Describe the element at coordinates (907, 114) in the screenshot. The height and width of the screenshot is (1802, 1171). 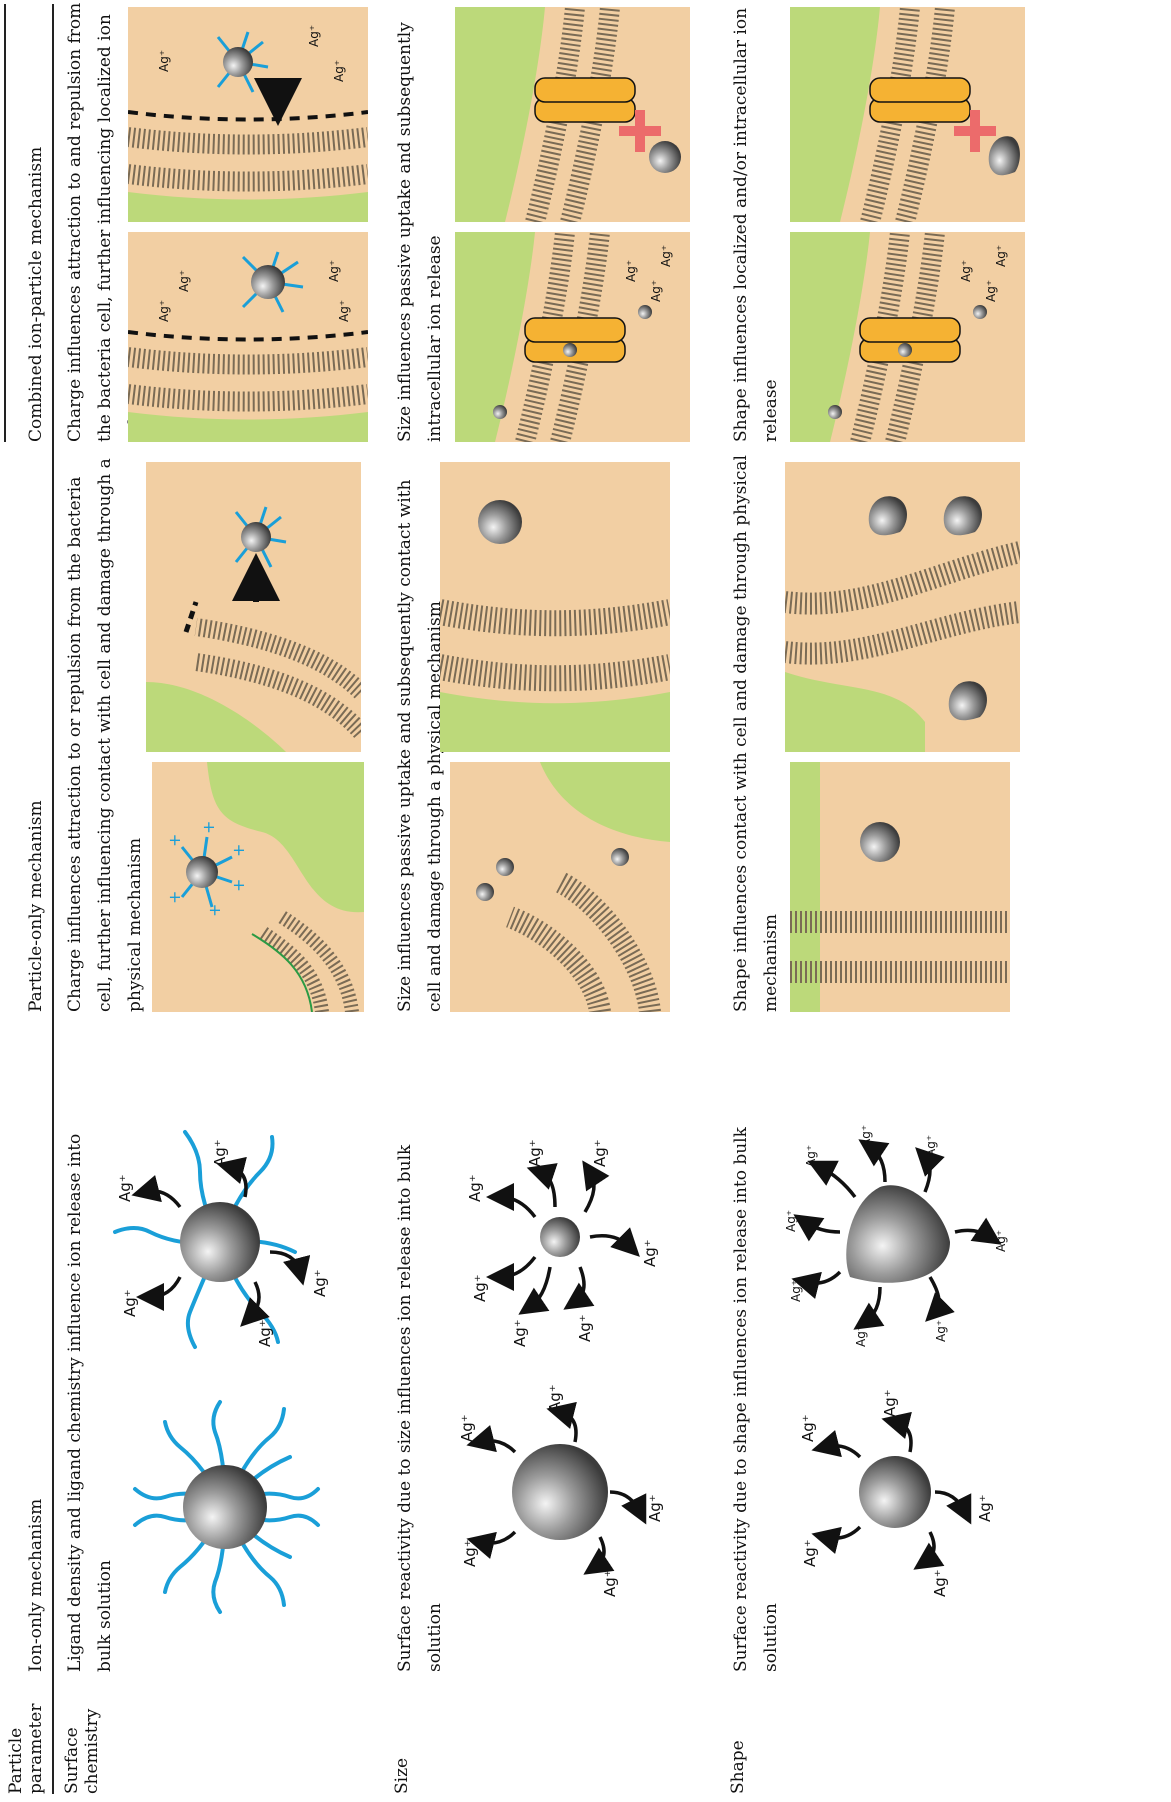
I see `panel-shape-combined-large` at that location.